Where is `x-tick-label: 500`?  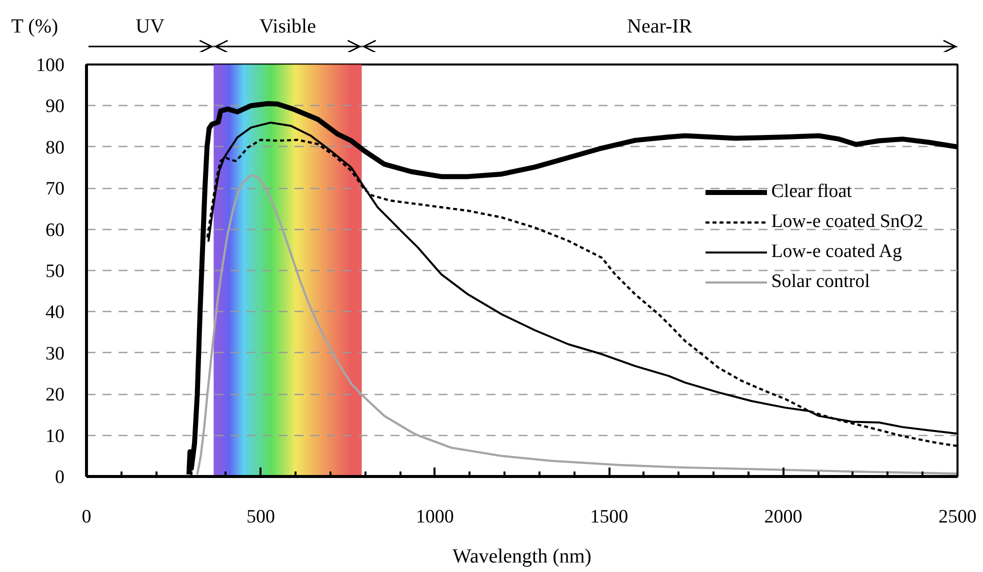 x-tick-label: 500 is located at coordinates (260, 517).